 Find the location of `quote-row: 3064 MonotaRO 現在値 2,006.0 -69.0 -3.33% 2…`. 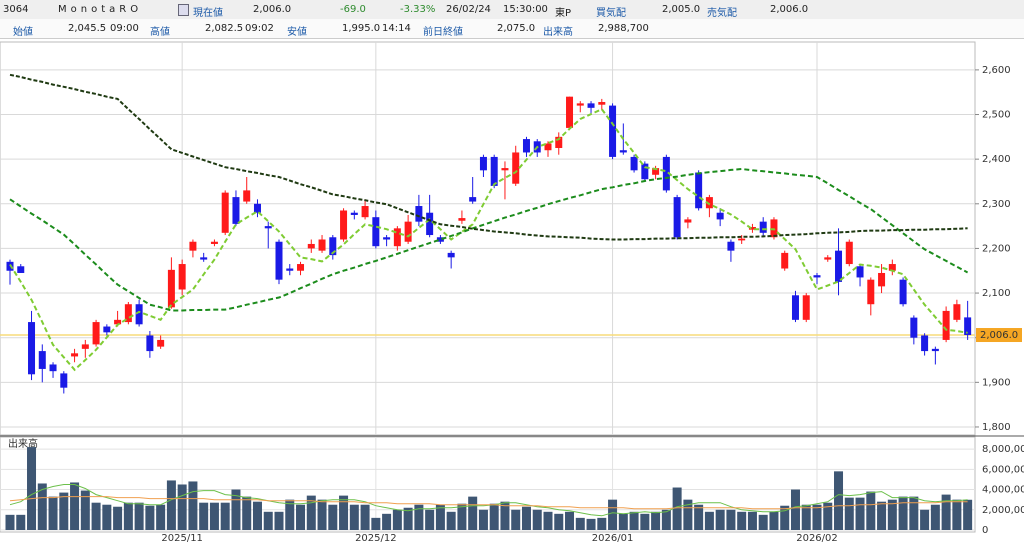

quote-row: 3064 MonotaRO 現在値 2,006.0 -69.0 -3.33% 2… is located at coordinates (512, 10).